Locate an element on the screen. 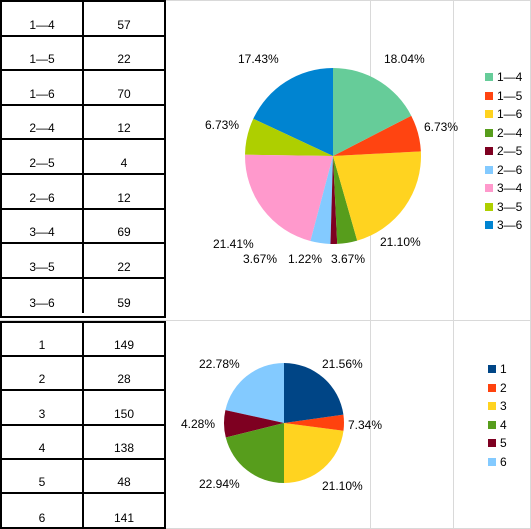 Image resolution: width=531 pixels, height=529 pixels. node-table-label-cell: 4 is located at coordinates (43, 441).